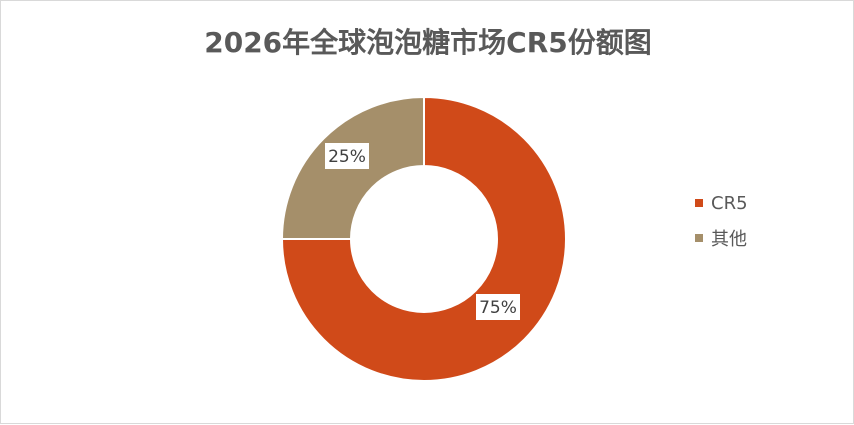  I want to click on chart-title: 2026年全球泡泡糖市场CR5份额图, so click(428, 42).